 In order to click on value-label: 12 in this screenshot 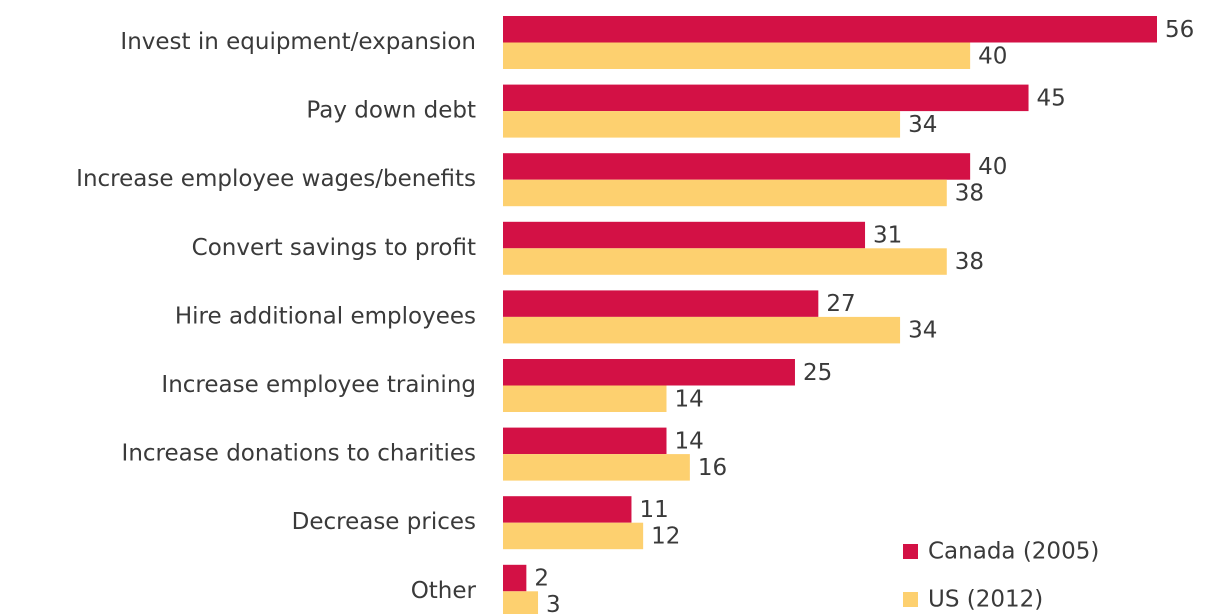, I will do `click(665, 536)`.